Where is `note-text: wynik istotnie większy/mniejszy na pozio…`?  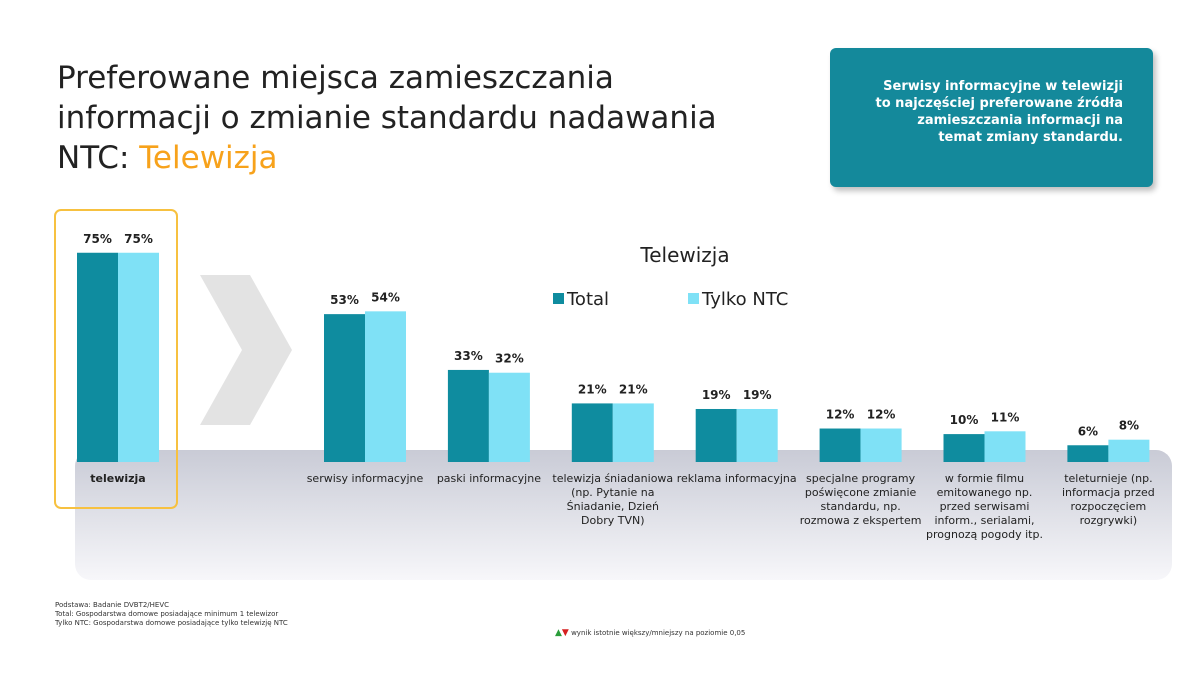 note-text: wynik istotnie większy/mniejszy na pozio… is located at coordinates (658, 633).